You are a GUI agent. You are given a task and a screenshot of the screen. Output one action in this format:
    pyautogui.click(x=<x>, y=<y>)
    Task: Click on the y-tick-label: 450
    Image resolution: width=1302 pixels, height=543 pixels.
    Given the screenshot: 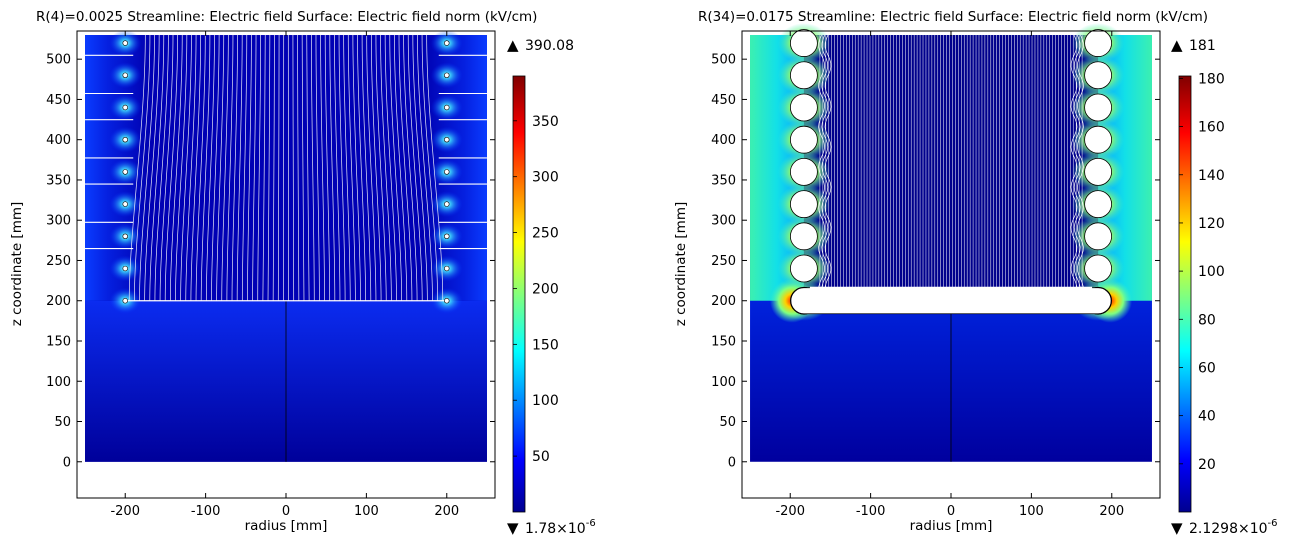 What is the action you would take?
    pyautogui.click(x=58, y=100)
    